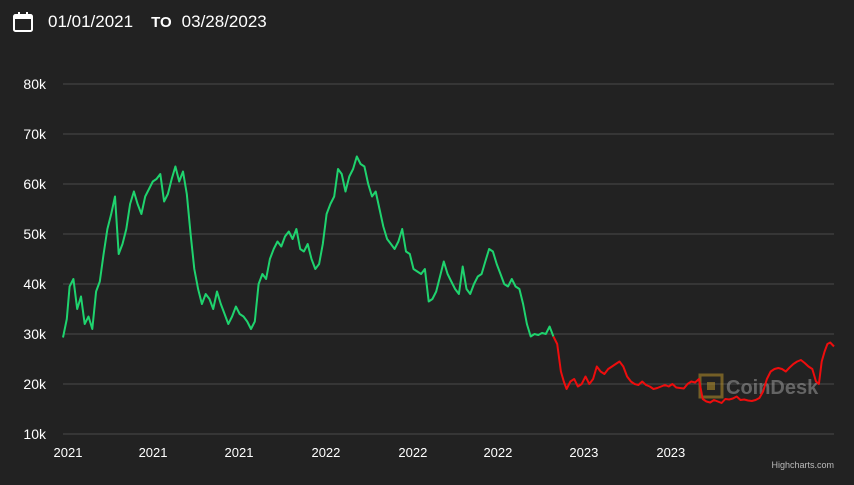 The width and height of the screenshot is (854, 485). What do you see at coordinates (224, 21) in the screenshot?
I see `range-to-date: 03/28/2023` at bounding box center [224, 21].